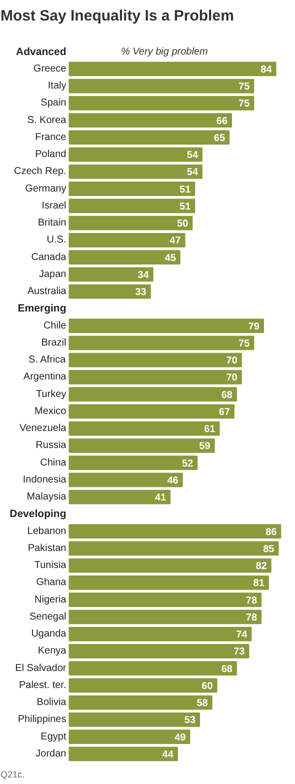 The height and width of the screenshot is (784, 295). I want to click on y-tick-label: Lebanon, so click(46, 531).